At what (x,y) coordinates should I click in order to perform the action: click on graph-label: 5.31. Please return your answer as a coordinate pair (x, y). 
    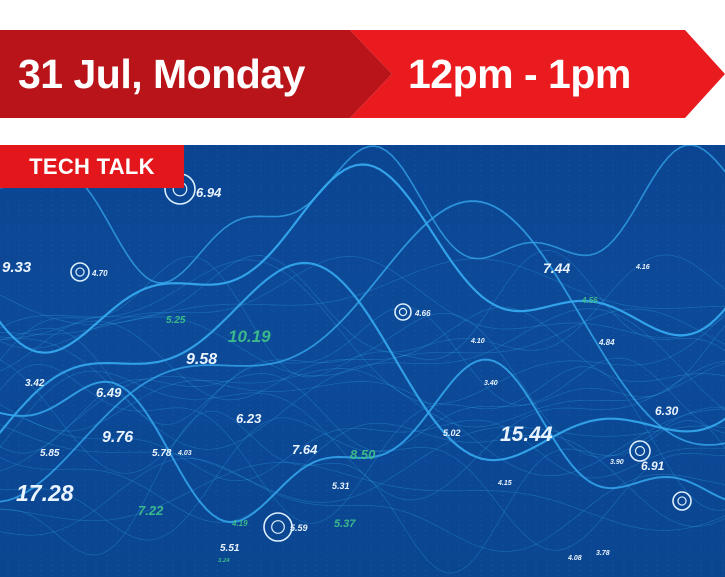
    Looking at the image, I should click on (341, 486).